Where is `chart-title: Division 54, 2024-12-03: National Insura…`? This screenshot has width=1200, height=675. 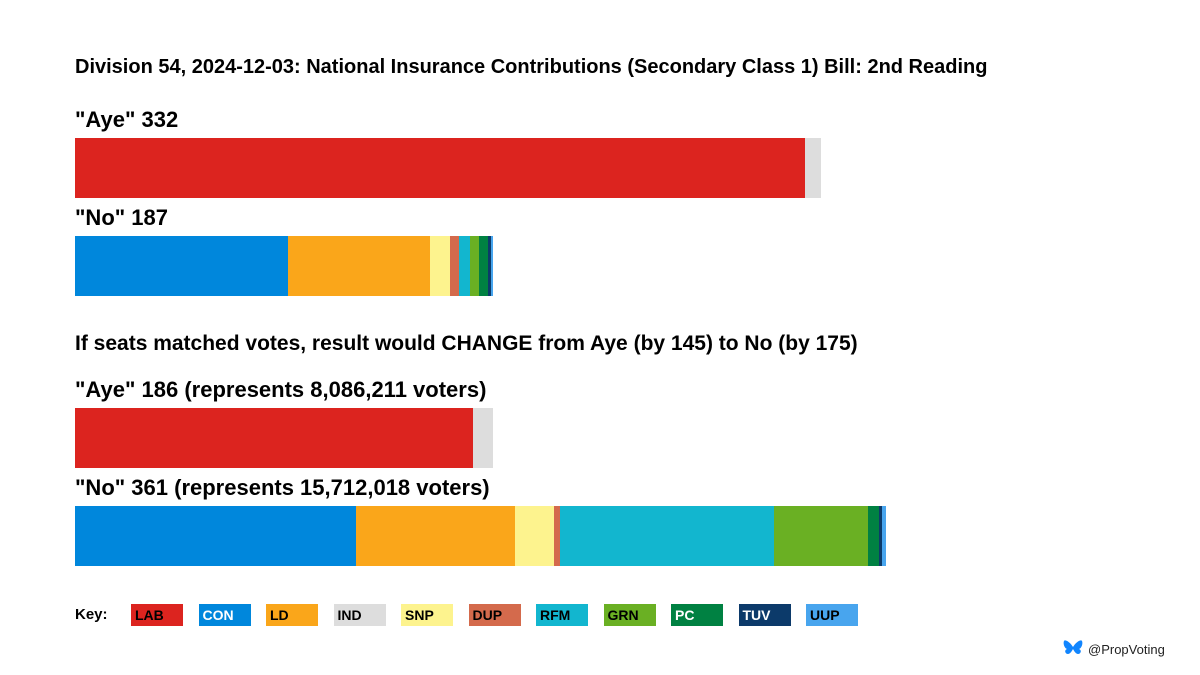 chart-title: Division 54, 2024-12-03: National Insura… is located at coordinates (531, 67).